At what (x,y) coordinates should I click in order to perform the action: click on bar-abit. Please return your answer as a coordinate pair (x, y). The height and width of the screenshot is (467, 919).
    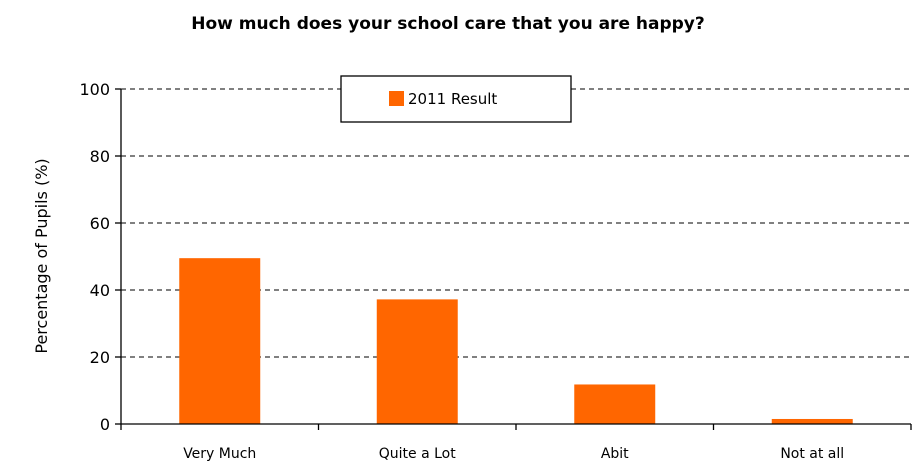
    Looking at the image, I should click on (615, 404).